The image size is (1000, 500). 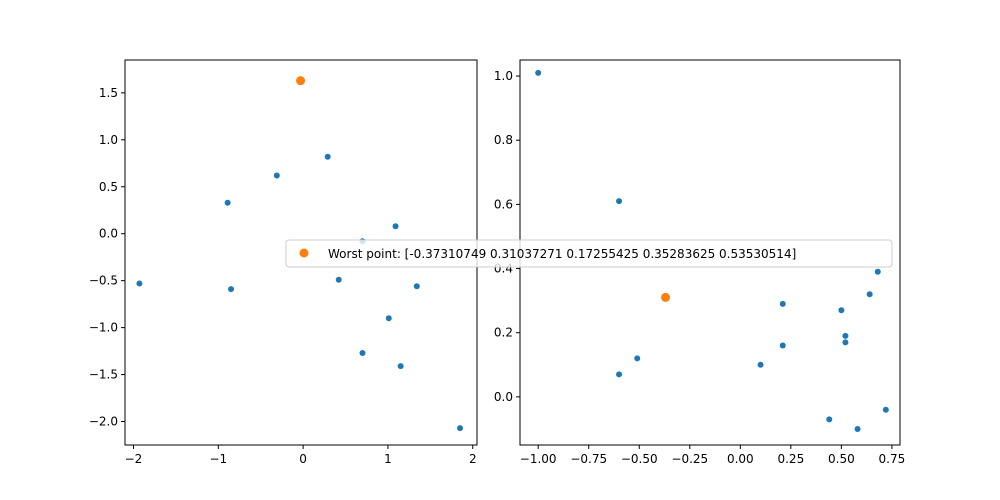 I want to click on legend-frame, so click(x=589, y=253).